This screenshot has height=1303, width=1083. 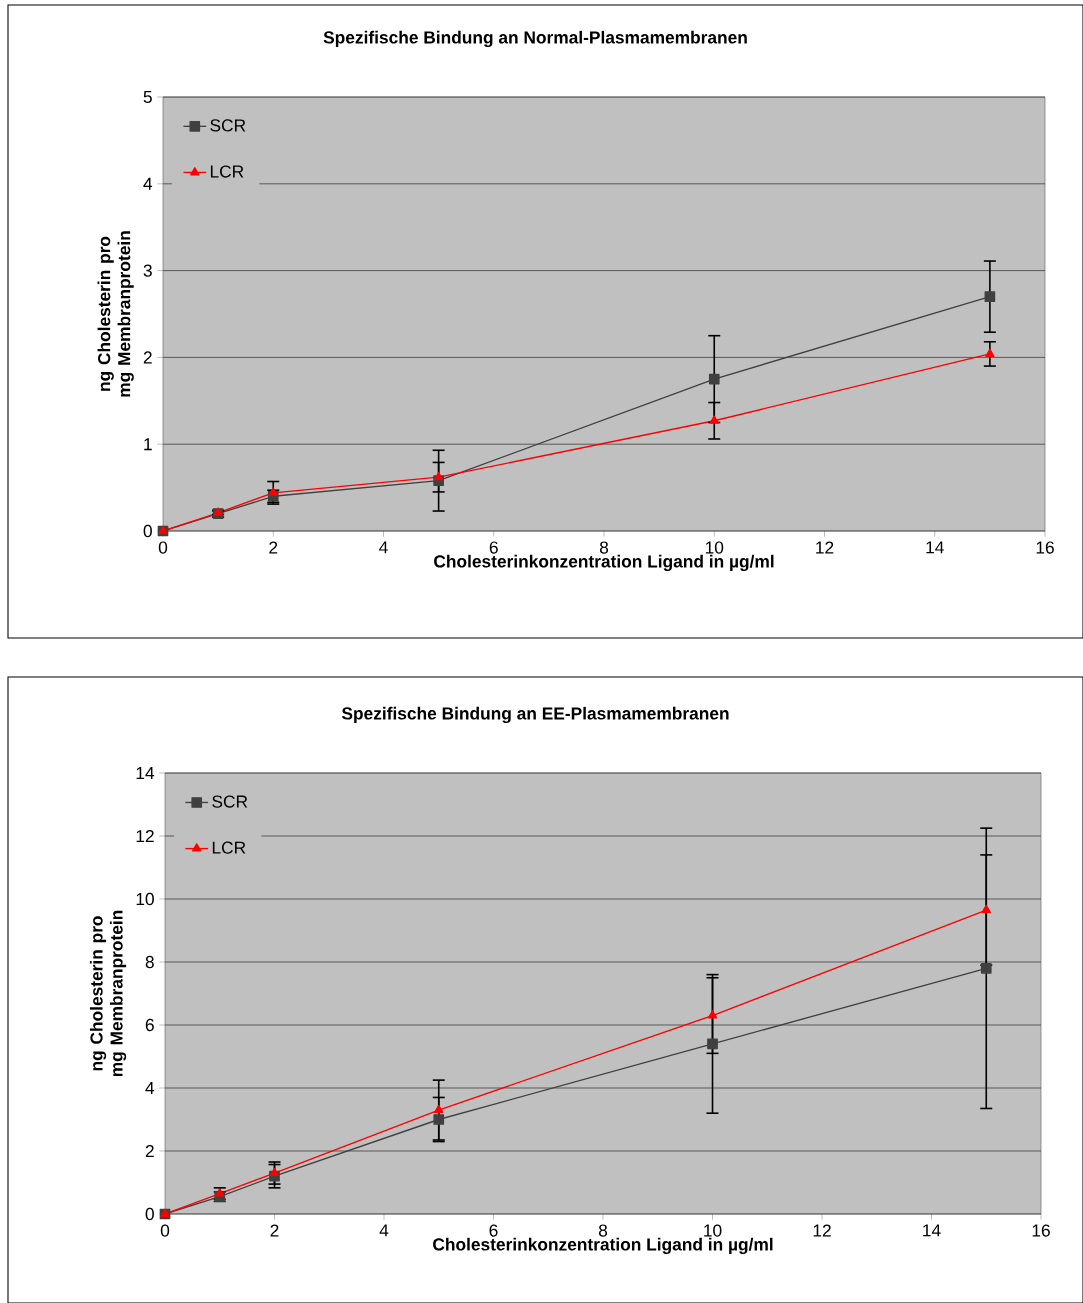 I want to click on y-tick-label: 8, so click(x=149, y=962).